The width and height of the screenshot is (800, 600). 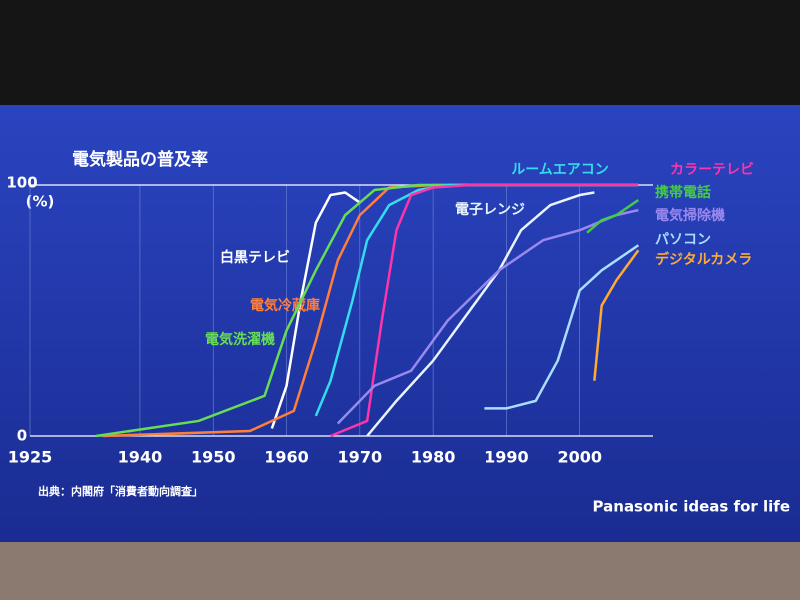 I want to click on legend-label: ルームエアコン, so click(x=560, y=170).